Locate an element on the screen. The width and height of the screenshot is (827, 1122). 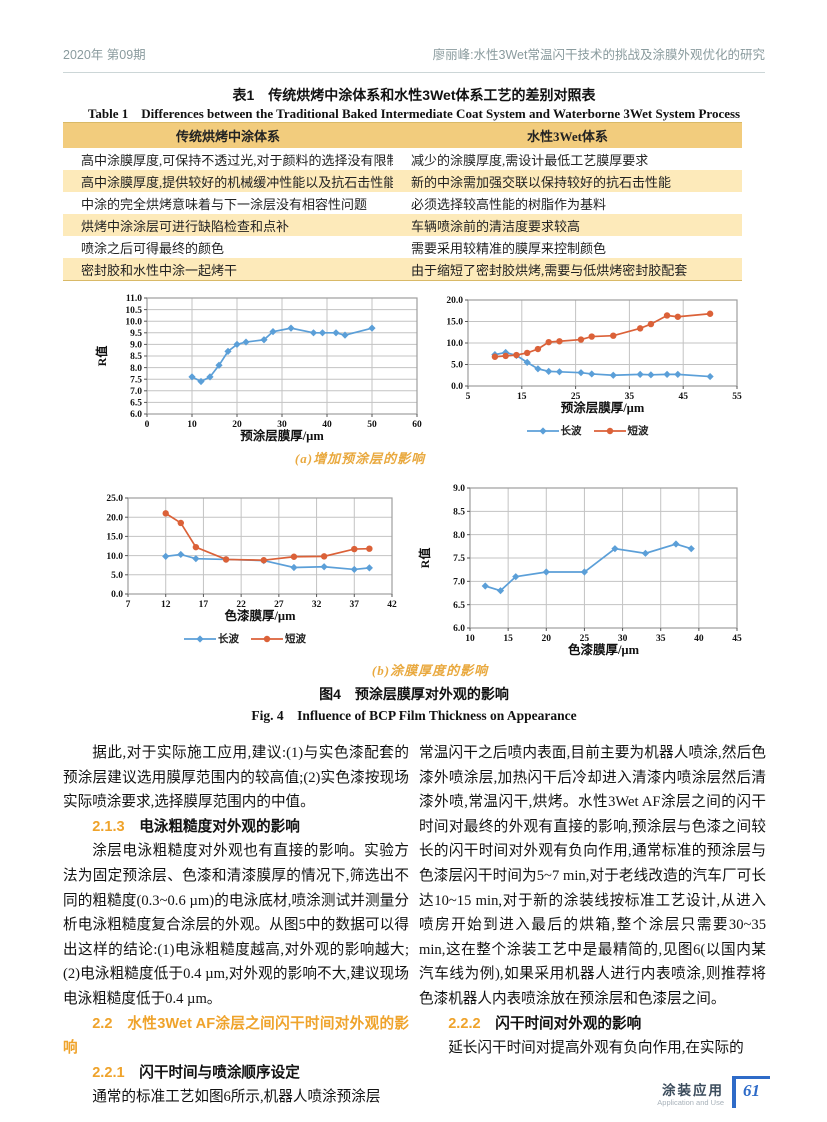
column-header: 传统烘烤中涂体系 is located at coordinates (227, 136).